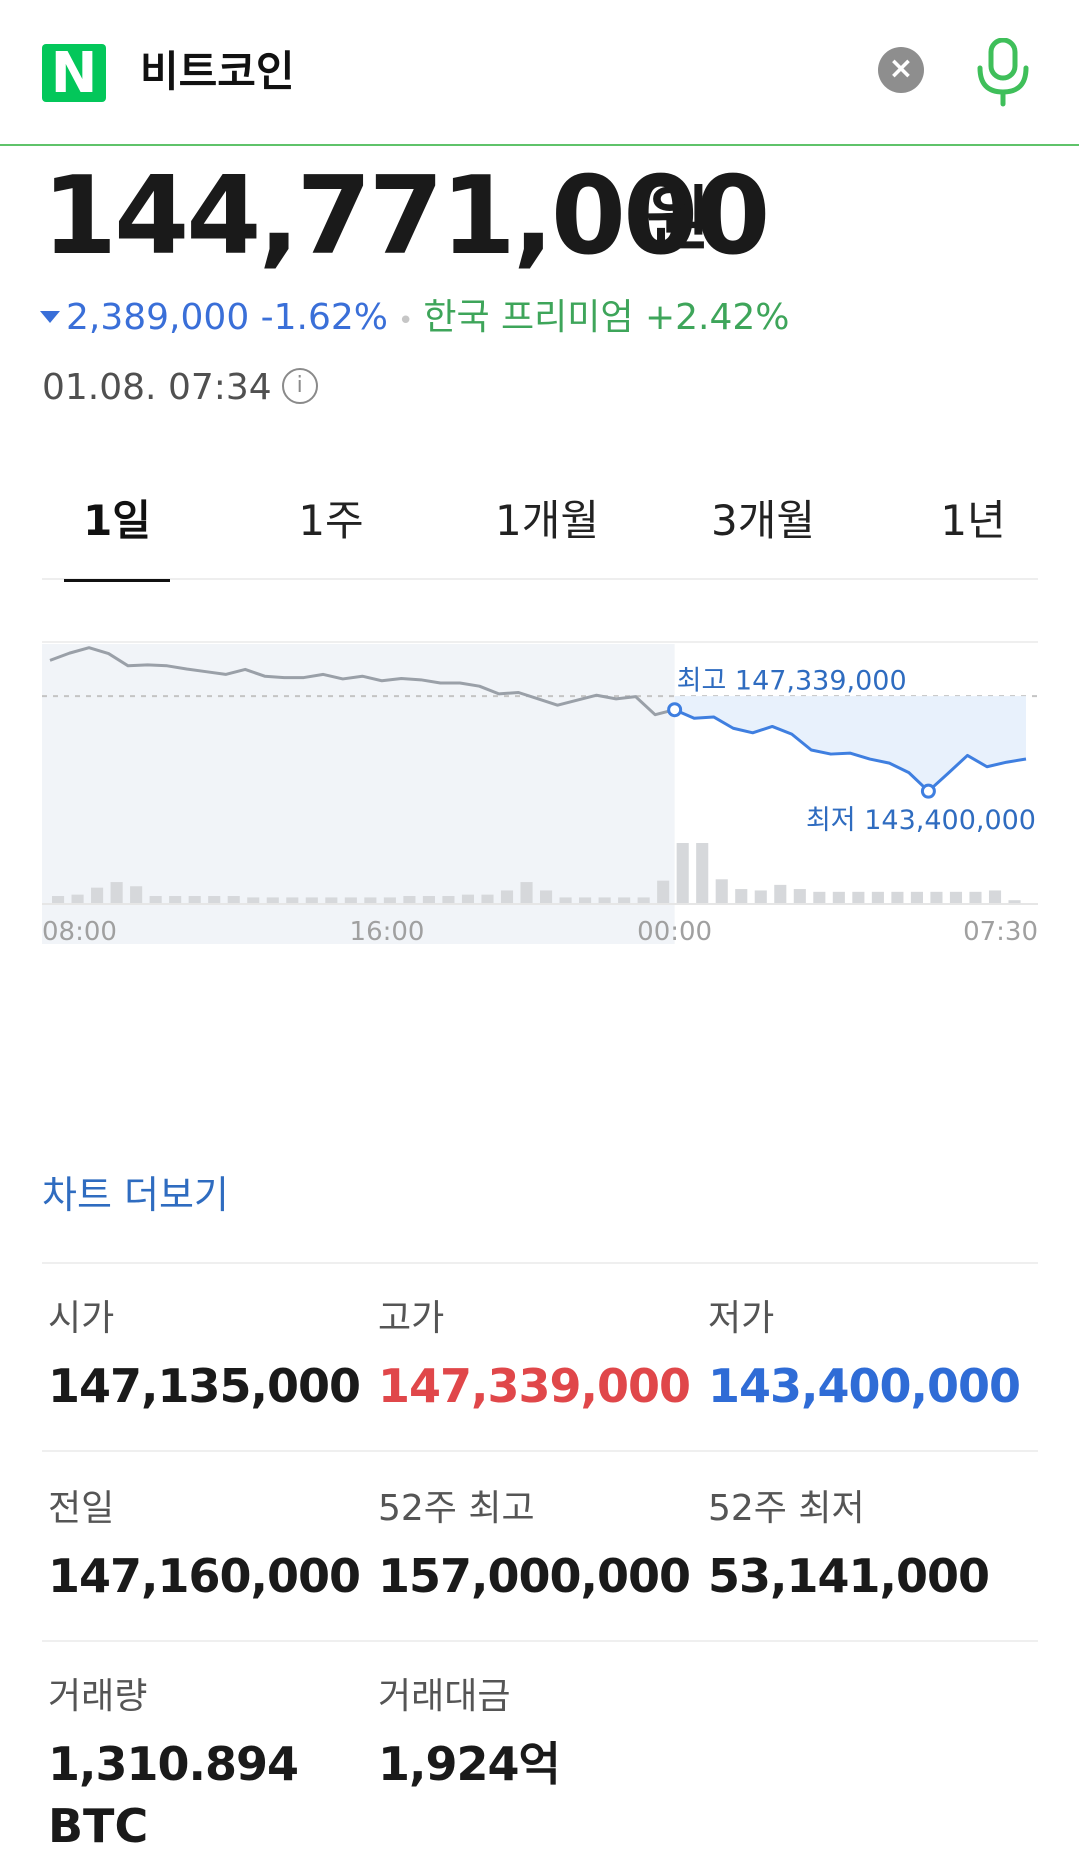 The height and width of the screenshot is (1864, 1079). What do you see at coordinates (786, 1508) in the screenshot?
I see `stat-label: 52주 최저` at bounding box center [786, 1508].